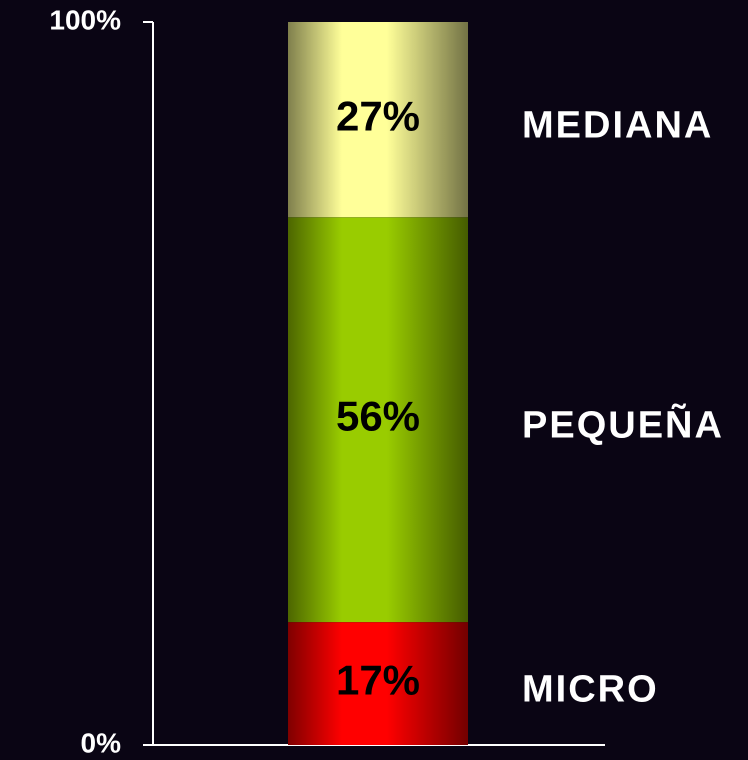 The image size is (748, 760). What do you see at coordinates (378, 680) in the screenshot?
I see `value-label: 17%` at bounding box center [378, 680].